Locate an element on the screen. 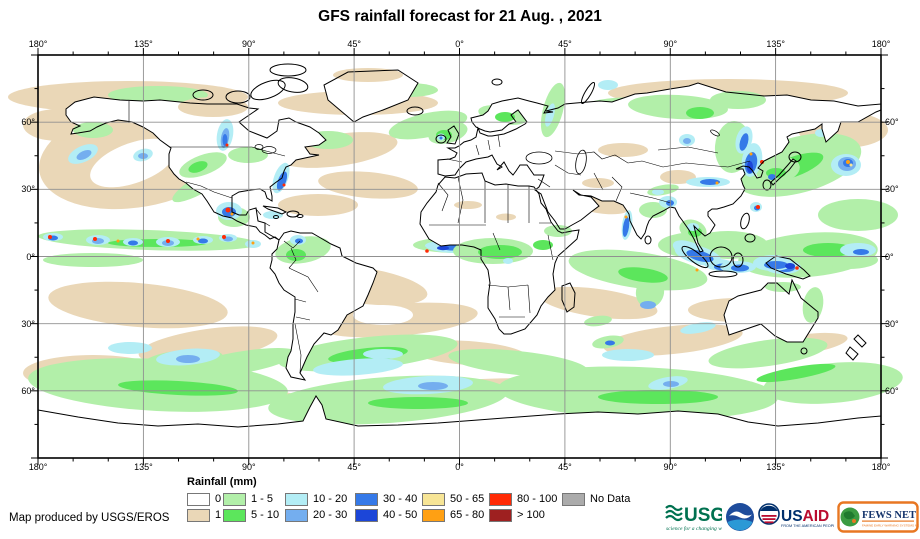  legend-item: > 100 is located at coordinates (525, 515).